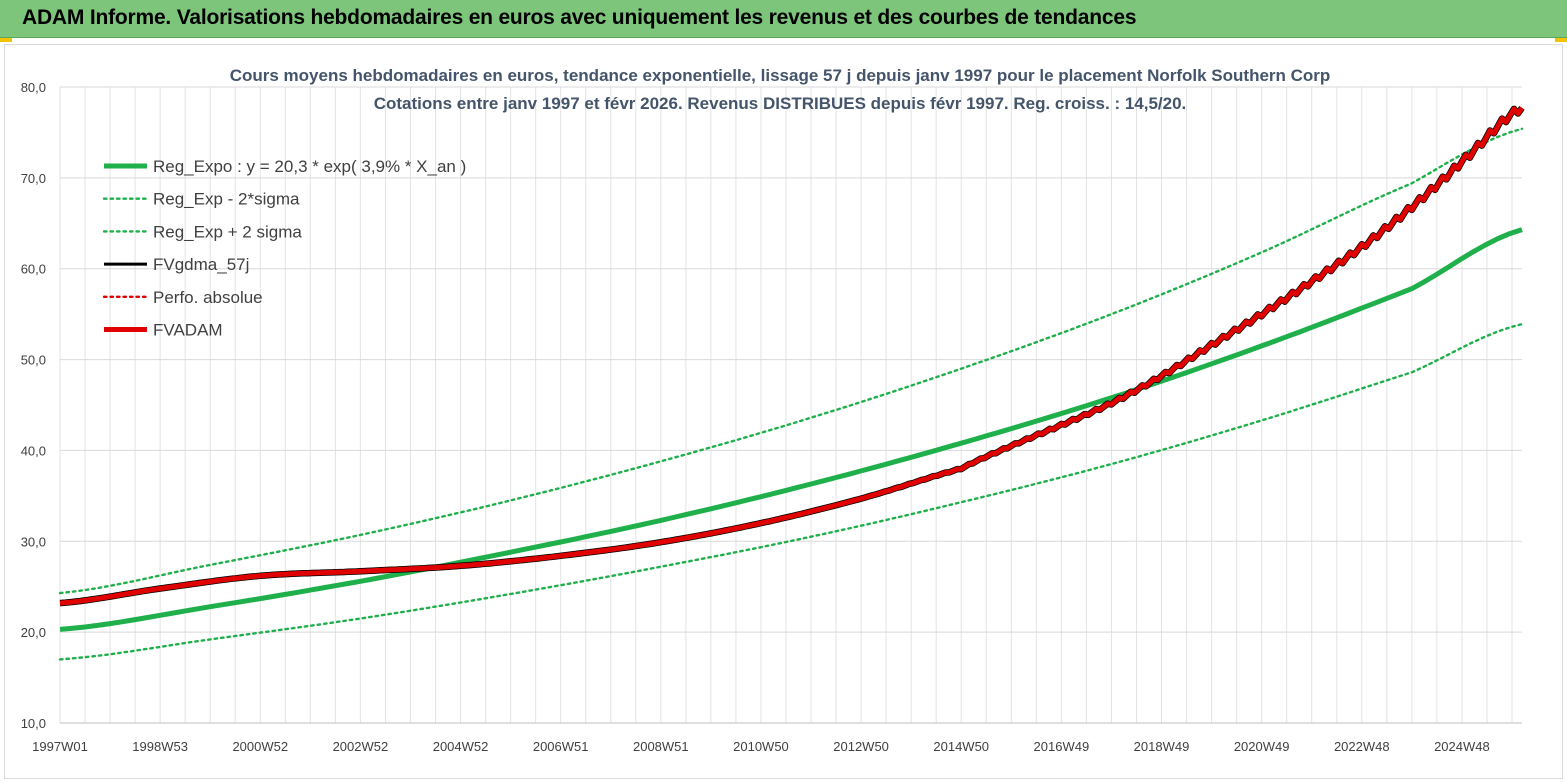 The width and height of the screenshot is (1567, 783). What do you see at coordinates (761, 746) in the screenshot?
I see `x-tick-label: 2010W50` at bounding box center [761, 746].